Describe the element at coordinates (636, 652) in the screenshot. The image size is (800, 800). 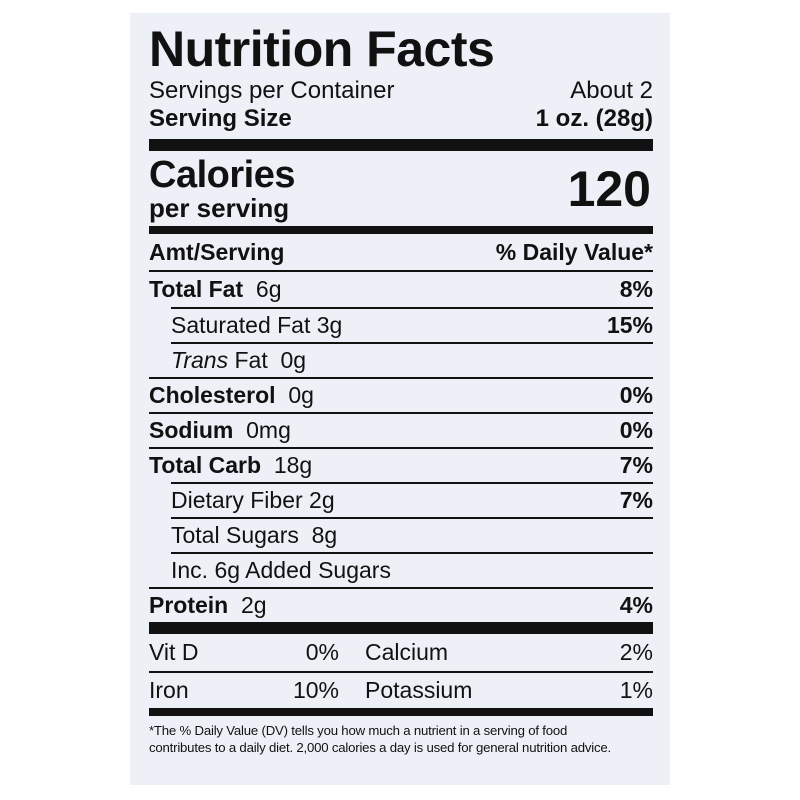
I see `mineral-dv: 2%` at that location.